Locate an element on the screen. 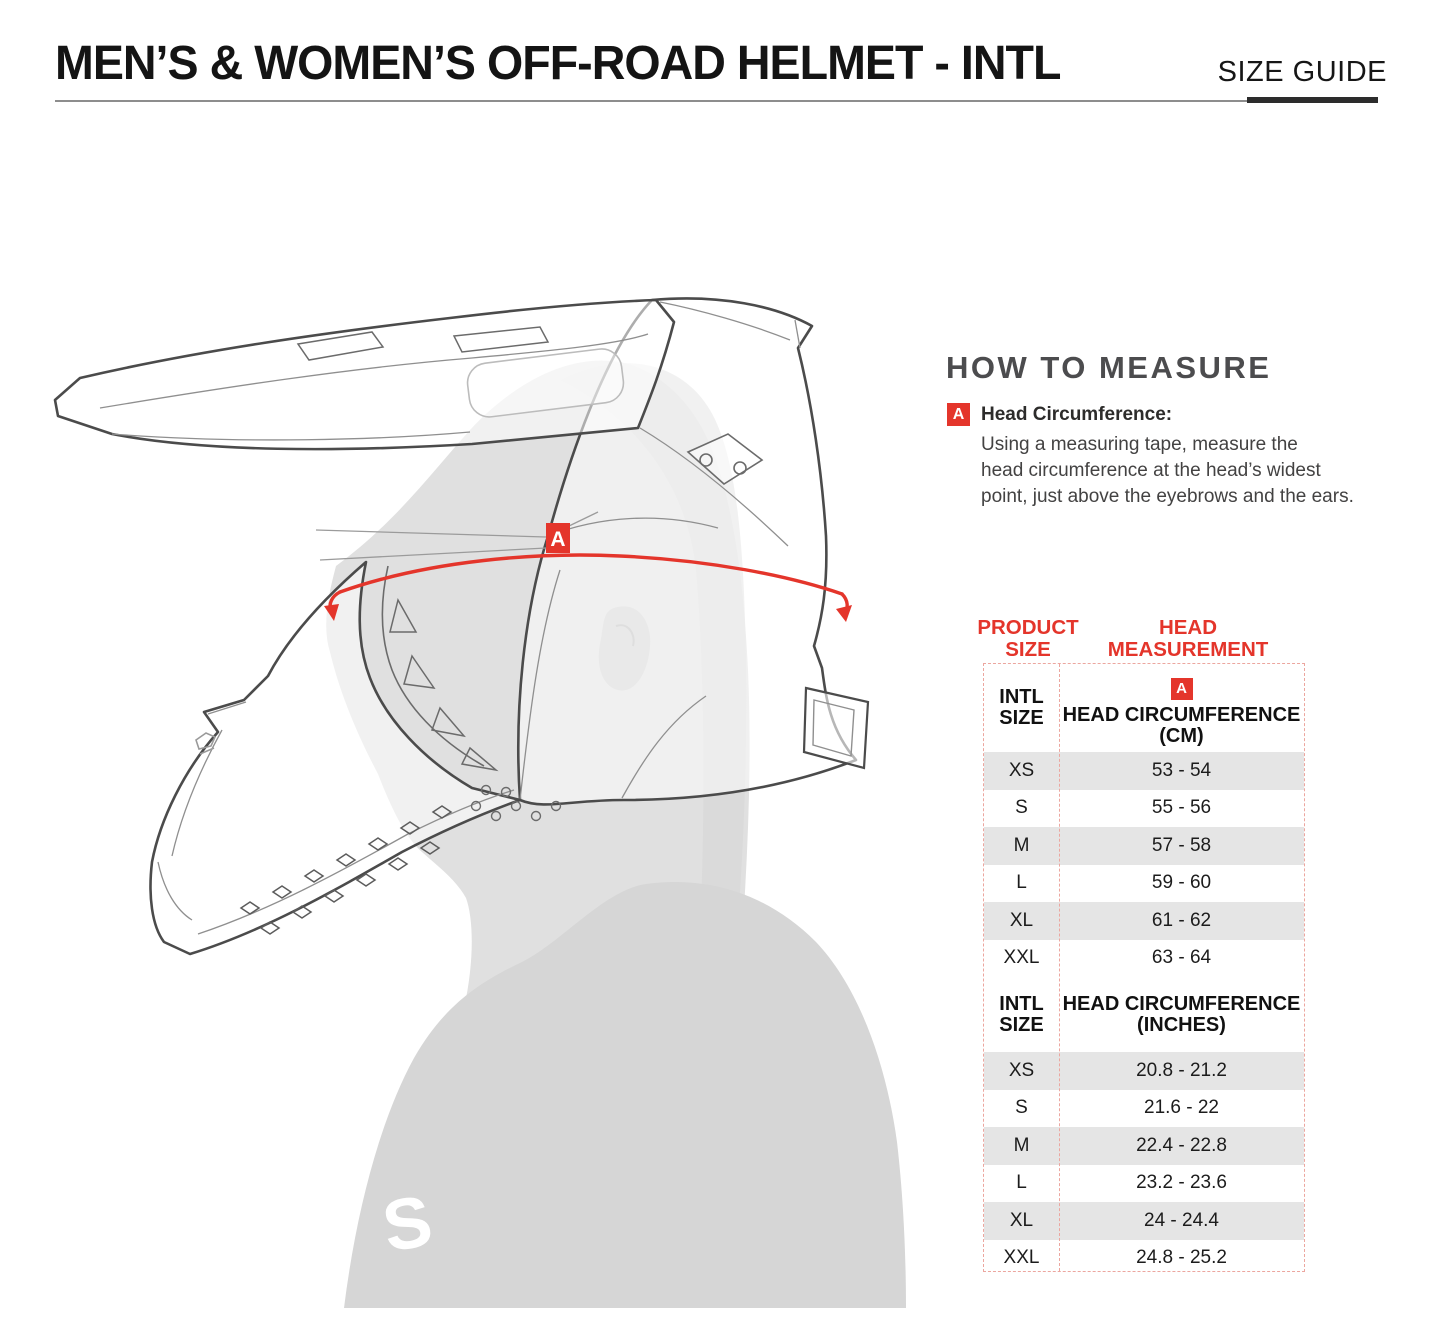 This screenshot has width=1440, height=1335. table-row: XS 53 - 54 is located at coordinates (1144, 771).